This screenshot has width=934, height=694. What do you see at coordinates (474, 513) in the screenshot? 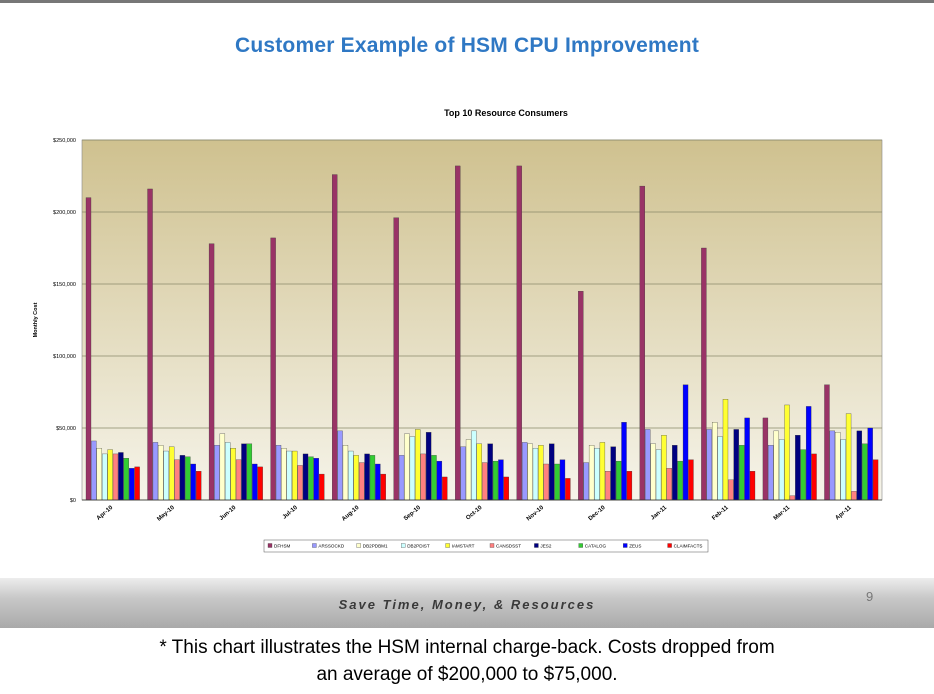
I see `x-tick-label: Oct-10` at bounding box center [474, 513].